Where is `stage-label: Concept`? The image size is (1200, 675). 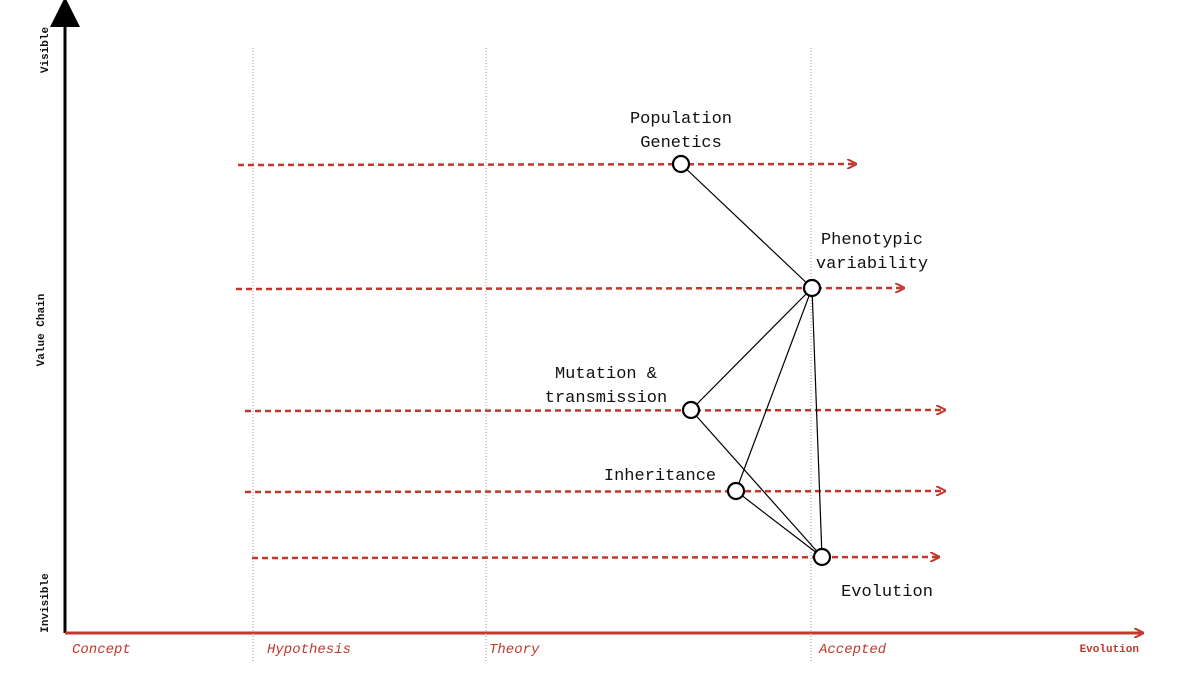
stage-label: Concept is located at coordinates (101, 650).